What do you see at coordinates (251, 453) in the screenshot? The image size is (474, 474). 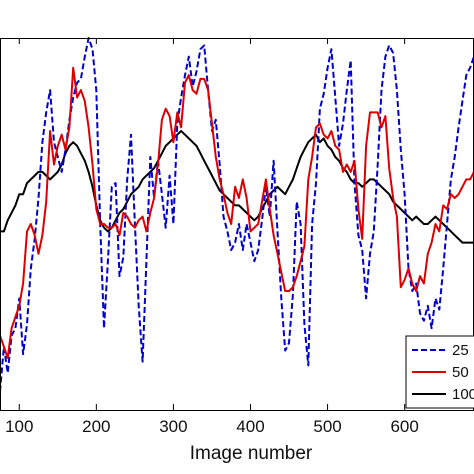 I see `x-axis-title: Image number` at bounding box center [251, 453].